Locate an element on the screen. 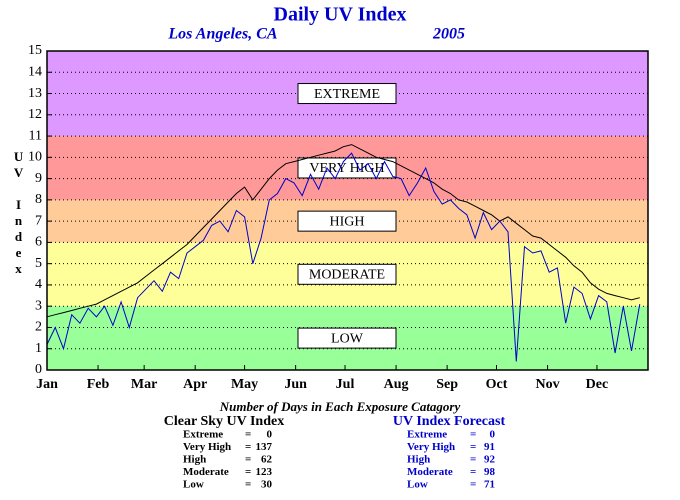 This screenshot has width=680, height=500. x-tick-label: Oct is located at coordinates (497, 384).